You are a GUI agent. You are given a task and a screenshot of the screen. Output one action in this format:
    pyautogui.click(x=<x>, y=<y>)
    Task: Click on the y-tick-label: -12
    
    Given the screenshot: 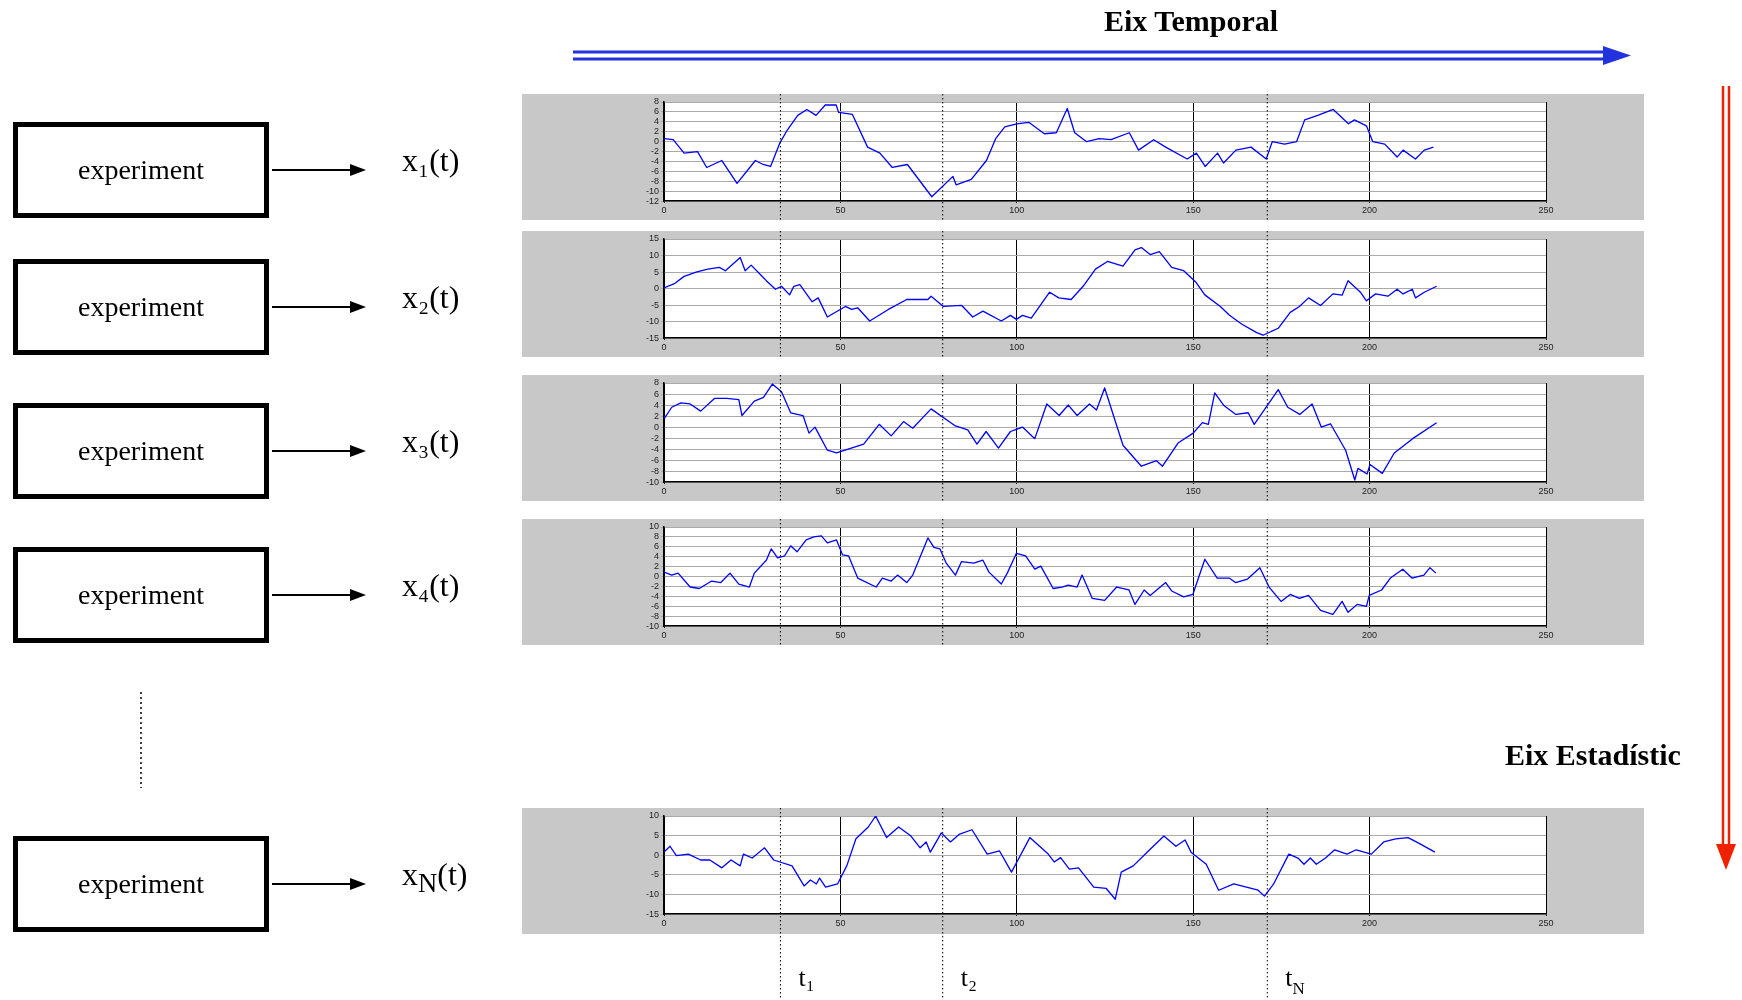 What is the action you would take?
    pyautogui.click(x=652, y=200)
    